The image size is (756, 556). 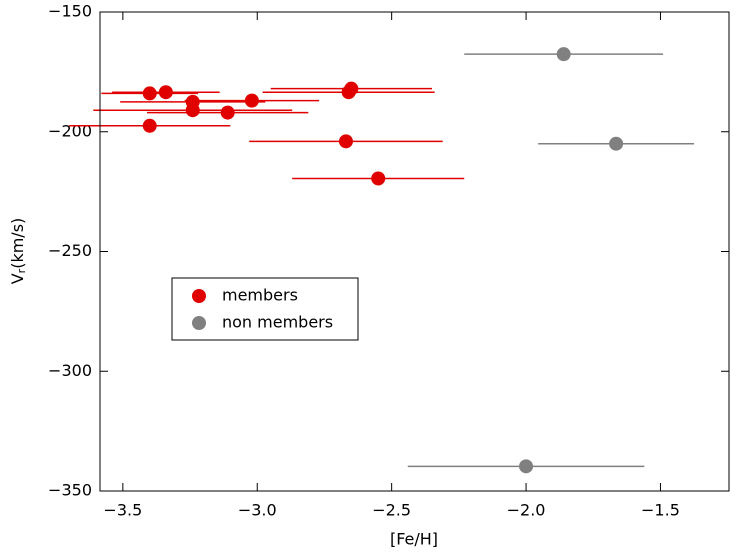 I want to click on x-tick-label: −2.5, so click(x=391, y=510).